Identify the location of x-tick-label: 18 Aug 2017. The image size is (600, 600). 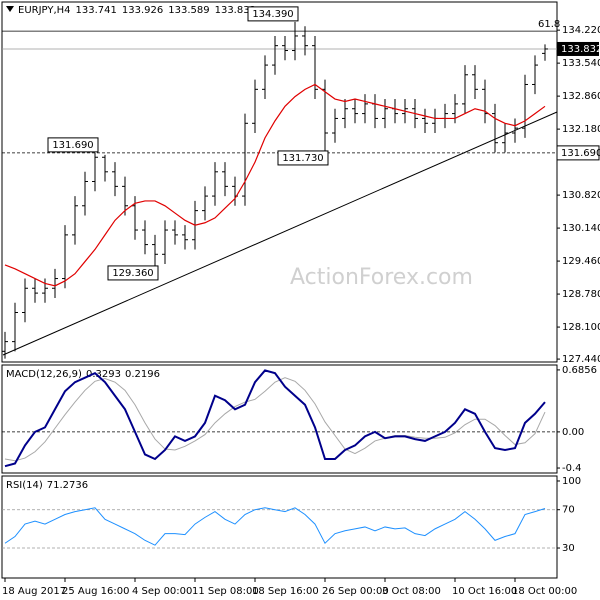
(34, 591).